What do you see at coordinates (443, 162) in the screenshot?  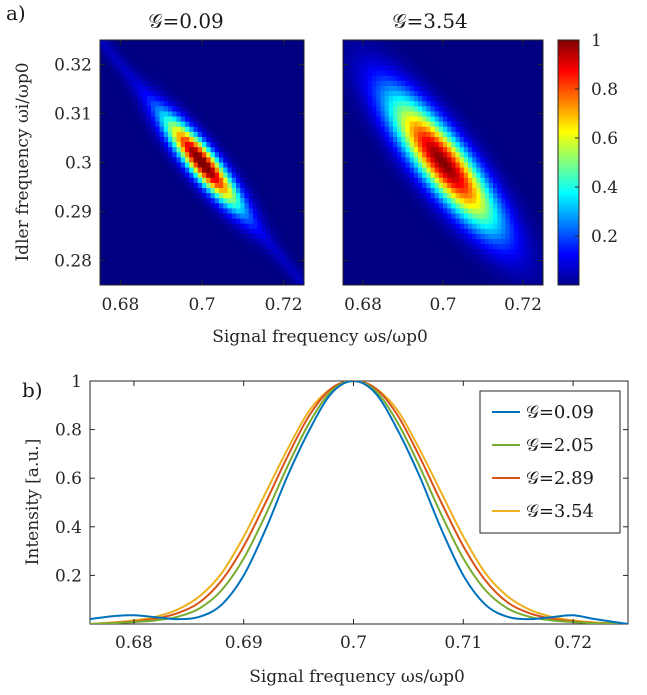 I see `heatmap-g354` at bounding box center [443, 162].